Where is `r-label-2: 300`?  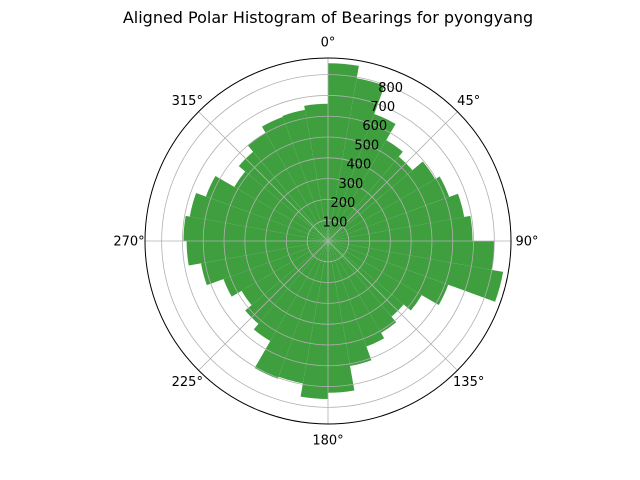 r-label-2: 300 is located at coordinates (350, 184).